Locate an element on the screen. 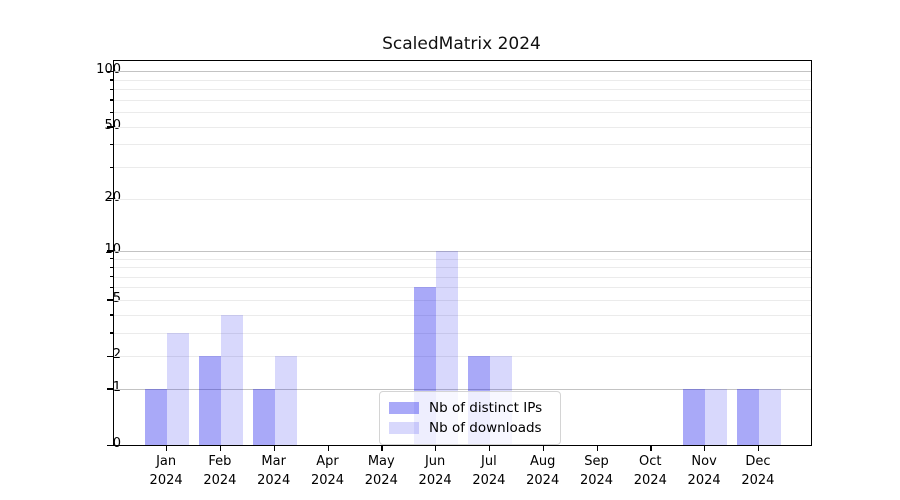 The height and width of the screenshot is (500, 900). x-tick-label-jul: Jul 2024 is located at coordinates (489, 471).